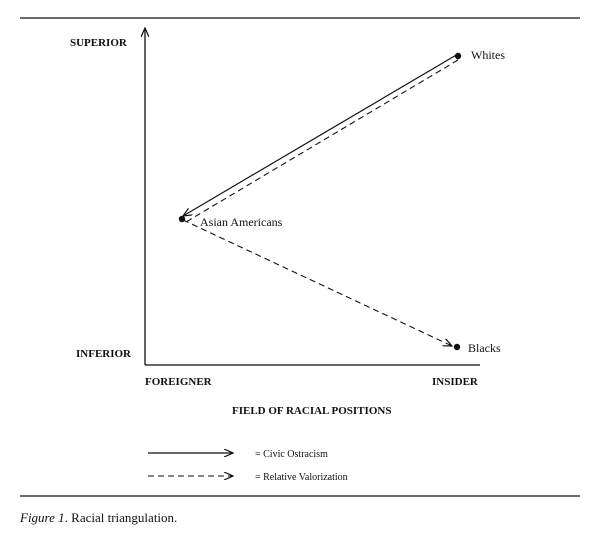 The width and height of the screenshot is (600, 551). Describe the element at coordinates (458, 56) in the screenshot. I see `whites-node` at that location.